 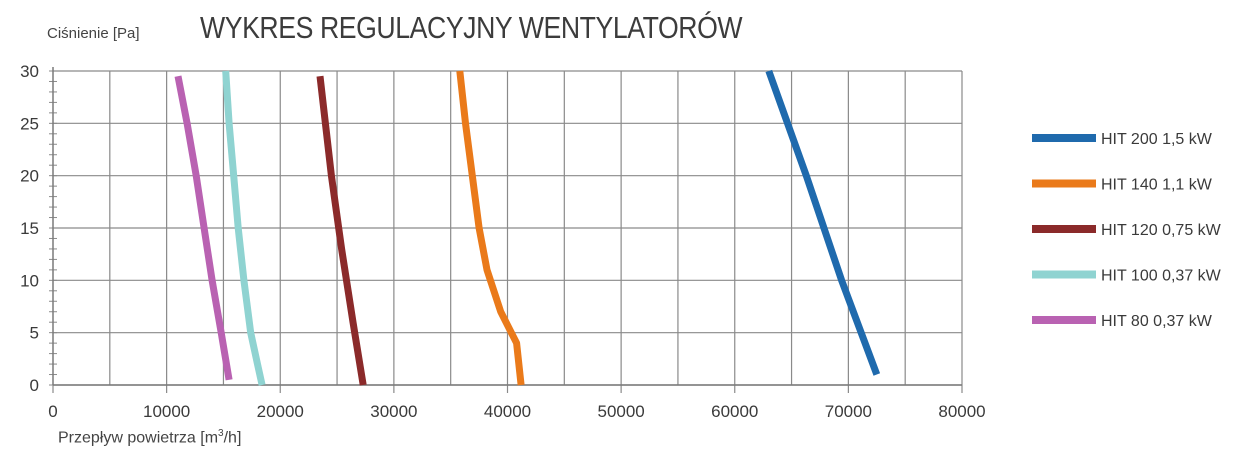 I want to click on legend-label-5: HIT 80 0,37 kW, so click(x=1157, y=321).